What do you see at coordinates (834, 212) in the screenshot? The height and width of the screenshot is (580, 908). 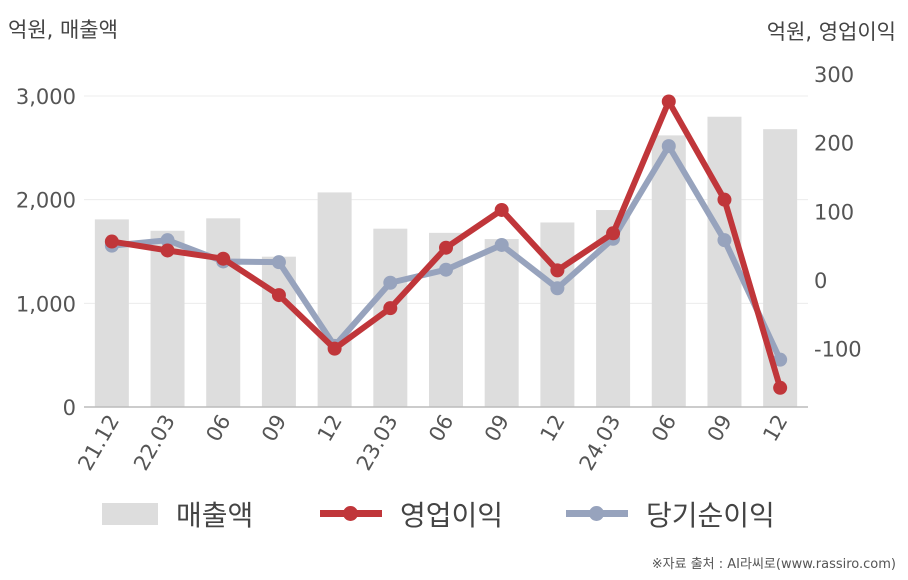 I see `right-axis-tick-label: 100` at bounding box center [834, 212].